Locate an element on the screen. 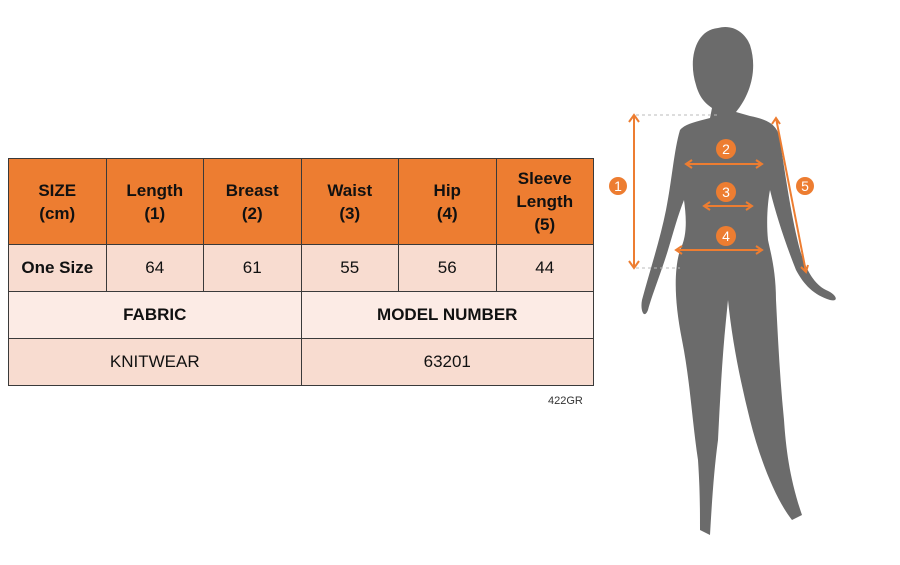 The height and width of the screenshot is (565, 900). header-breast: Breast (2) is located at coordinates (252, 201).